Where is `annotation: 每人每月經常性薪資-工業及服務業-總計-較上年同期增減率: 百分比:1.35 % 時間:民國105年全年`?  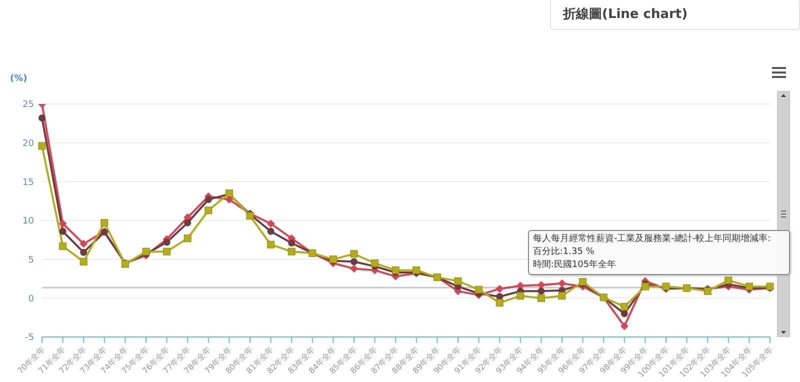
annotation: 每人每月經常性薪資-工業及服務業-總計-較上年同期增減率: 百分比:1.35 % 時間:民國105年全年 is located at coordinates (659, 252).